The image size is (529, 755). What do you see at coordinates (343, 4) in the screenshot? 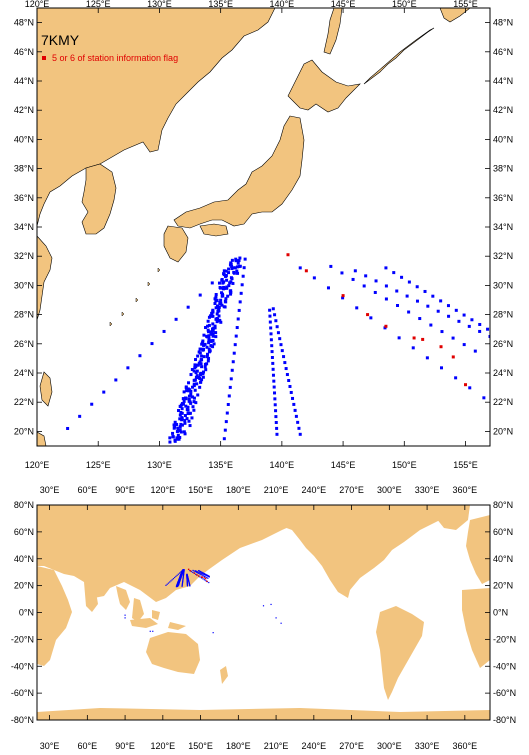
I see `x-tick-label-top: 145°E` at bounding box center [343, 4].